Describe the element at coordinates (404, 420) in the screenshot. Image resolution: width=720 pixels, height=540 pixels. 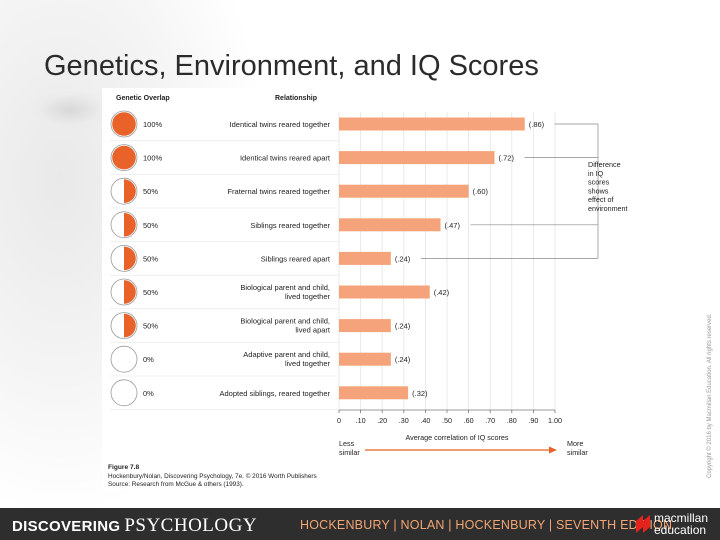
I see `x-tick-label: .30` at that location.